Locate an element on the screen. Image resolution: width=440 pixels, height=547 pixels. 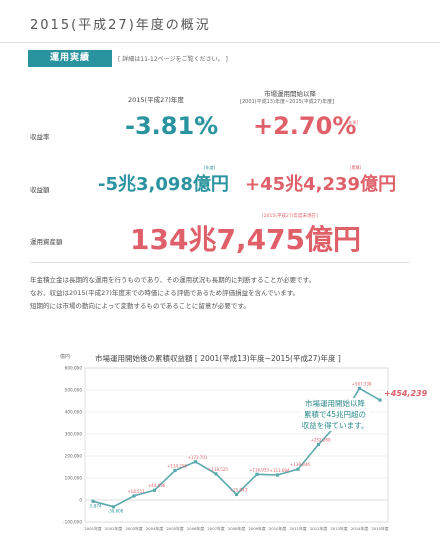
x-tick-label: 2011年度 is located at coordinates (297, 528).